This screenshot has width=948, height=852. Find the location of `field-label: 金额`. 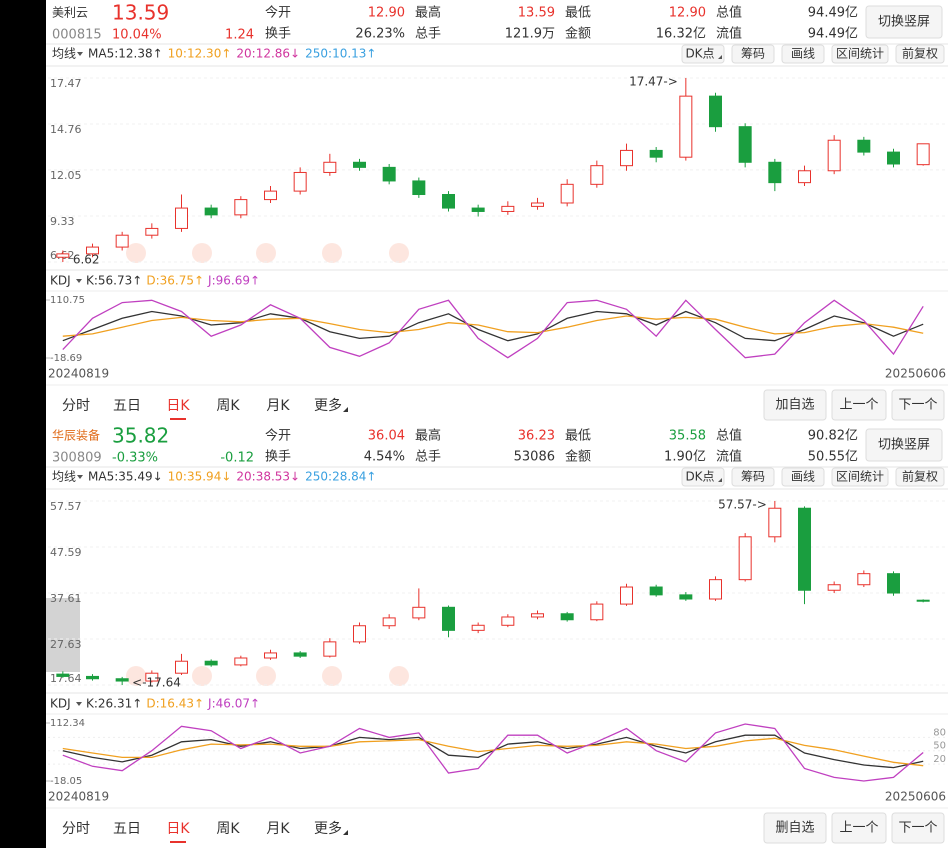

field-label: 金额 is located at coordinates (578, 457).